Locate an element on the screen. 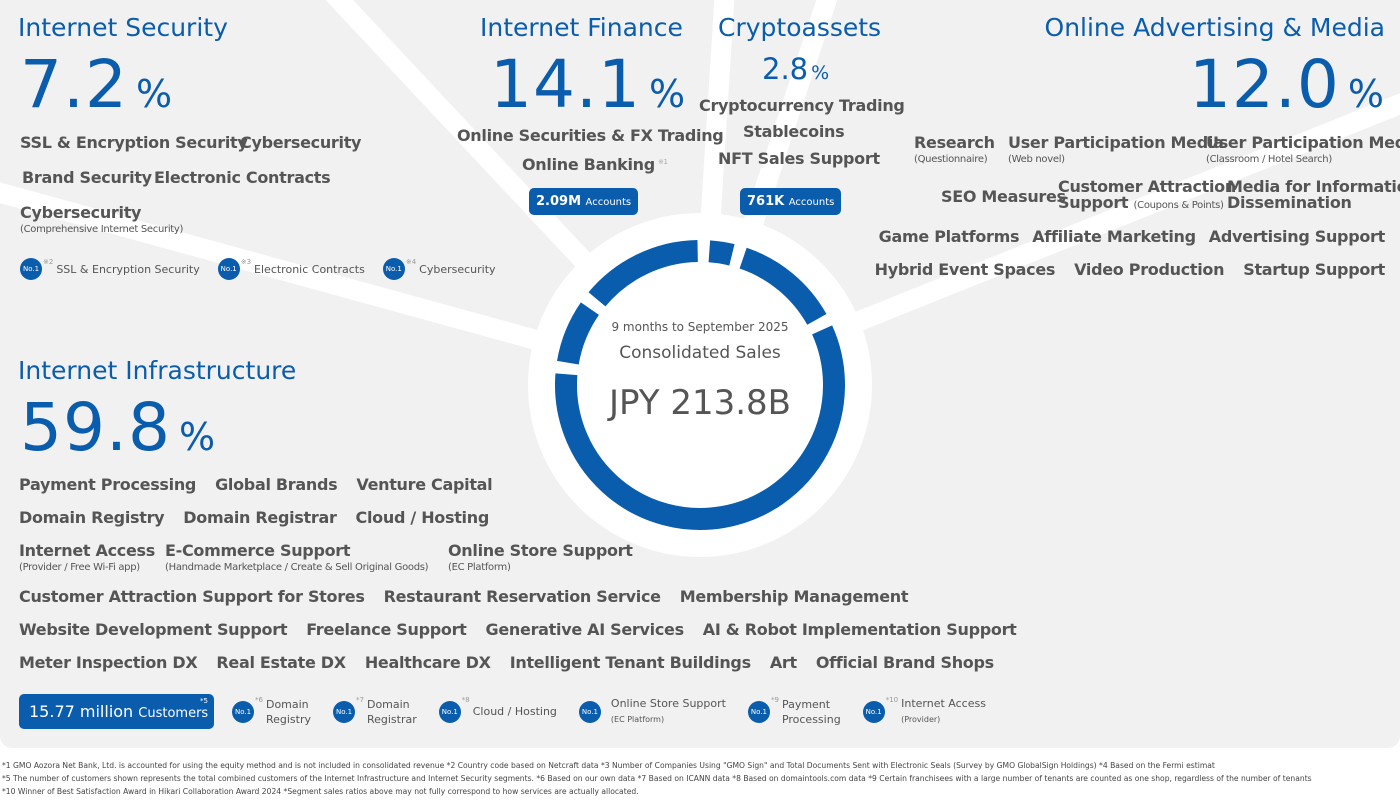 The width and height of the screenshot is (1400, 800). label-line: Processing is located at coordinates (811, 719).